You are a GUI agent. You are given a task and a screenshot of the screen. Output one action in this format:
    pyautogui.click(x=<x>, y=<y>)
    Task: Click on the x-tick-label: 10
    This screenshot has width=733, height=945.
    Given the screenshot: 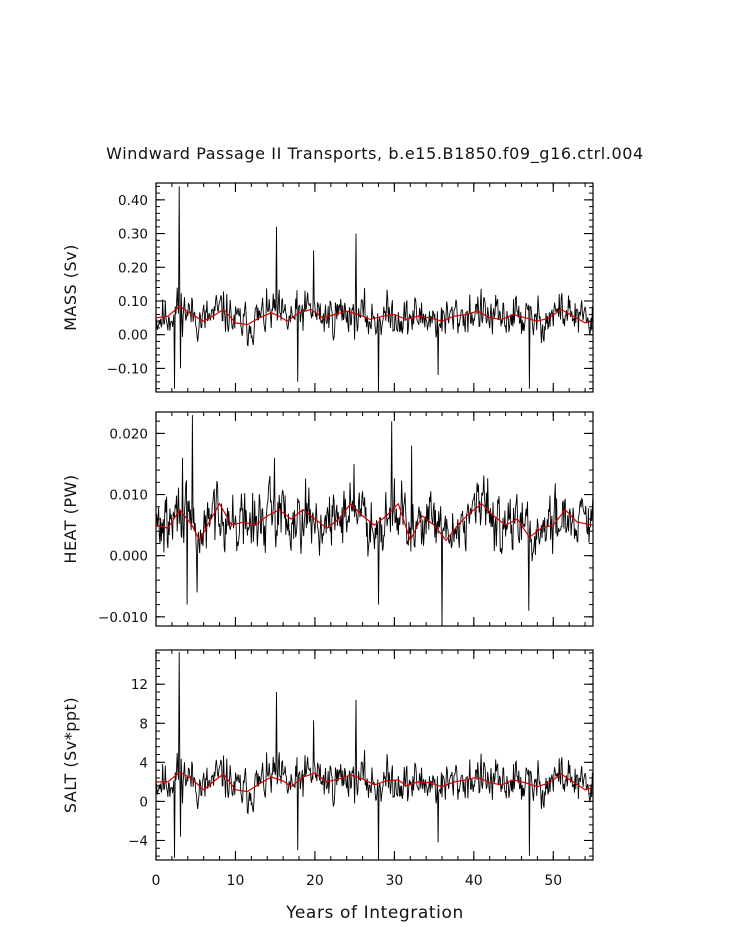 What is the action you would take?
    pyautogui.click(x=236, y=881)
    